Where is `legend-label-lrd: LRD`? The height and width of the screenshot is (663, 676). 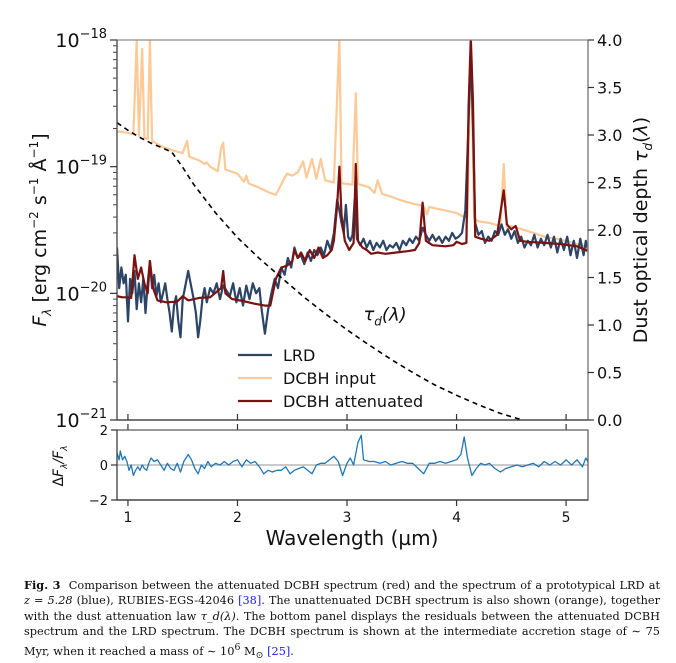 legend-label-lrd: LRD is located at coordinates (299, 355).